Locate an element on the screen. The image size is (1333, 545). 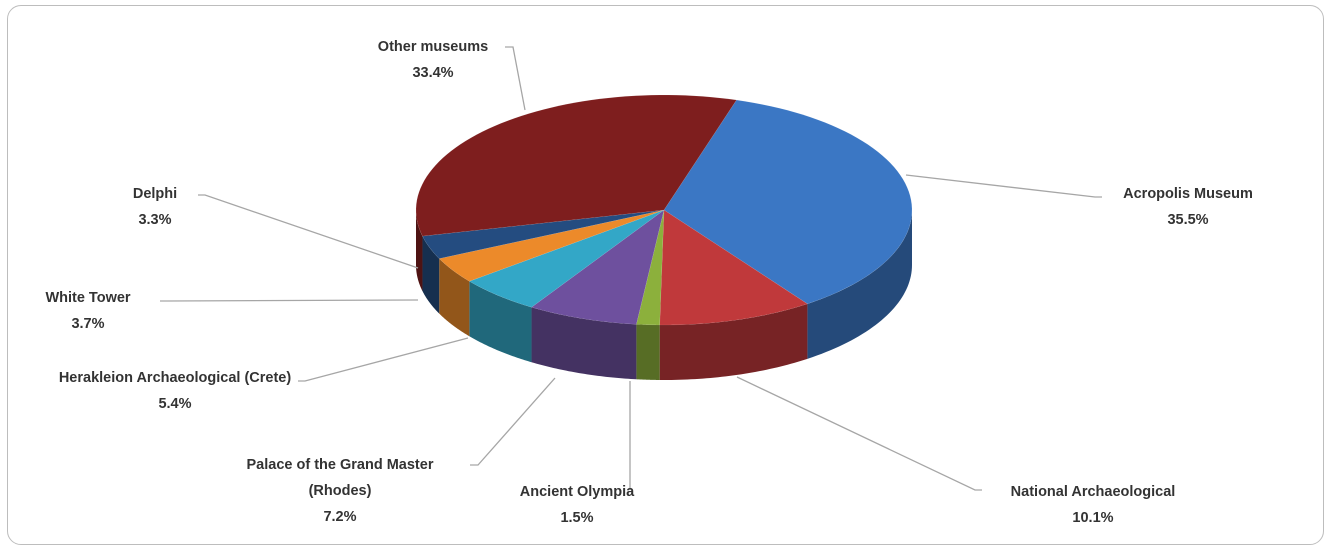
category-label: National Archaeological is located at coordinates (1093, 492).